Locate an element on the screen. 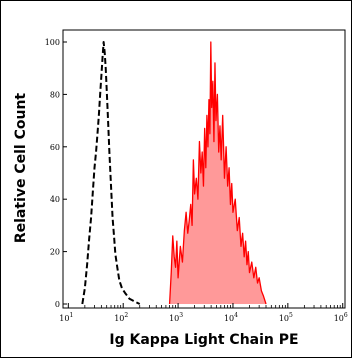  y-tick-label: 0 is located at coordinates (57, 304).